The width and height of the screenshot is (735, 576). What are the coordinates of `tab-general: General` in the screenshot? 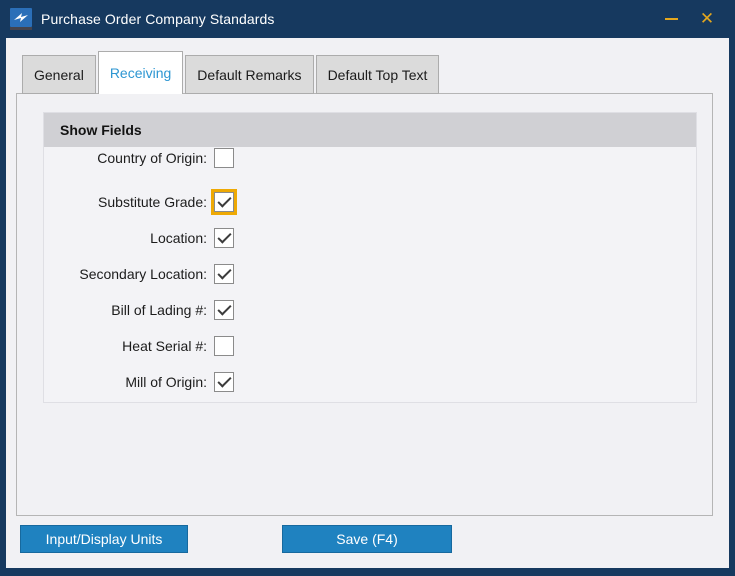 It's located at (59, 74).